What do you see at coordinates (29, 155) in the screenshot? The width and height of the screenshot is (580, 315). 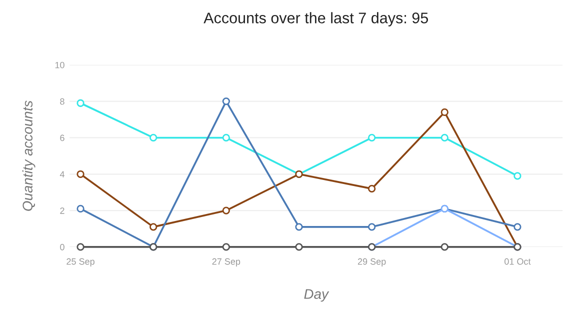 I see `y-axis-title: Quantity accounts` at bounding box center [29, 155].